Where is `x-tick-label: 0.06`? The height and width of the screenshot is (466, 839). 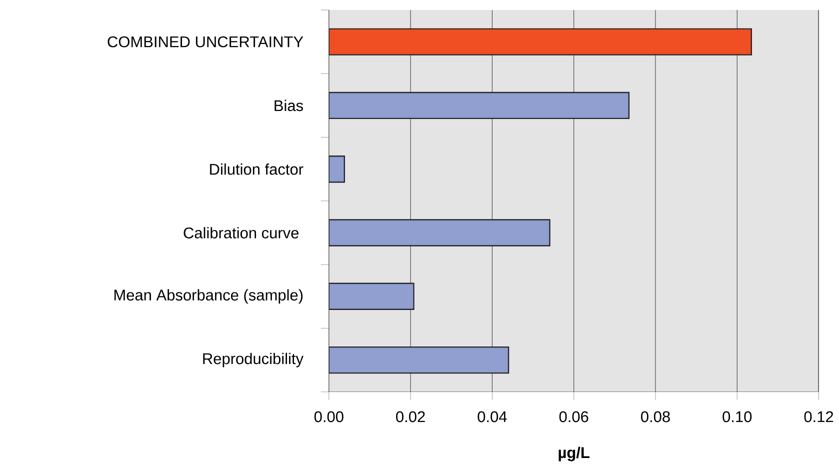 x-tick-label: 0.06 is located at coordinates (573, 416).